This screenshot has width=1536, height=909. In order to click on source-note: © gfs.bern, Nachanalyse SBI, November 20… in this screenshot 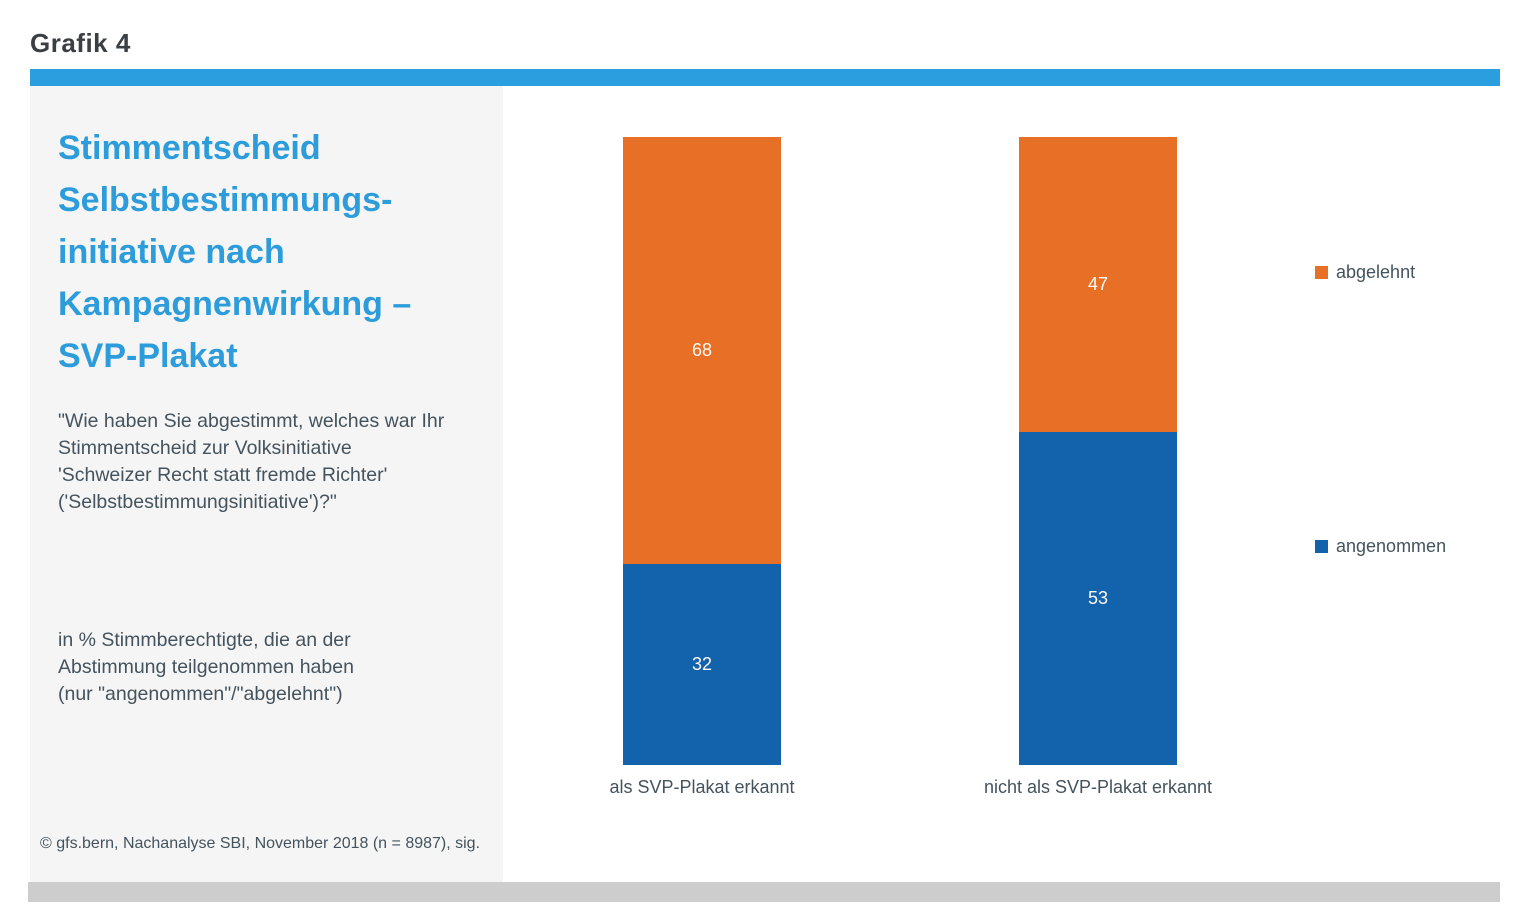, I will do `click(260, 843)`.